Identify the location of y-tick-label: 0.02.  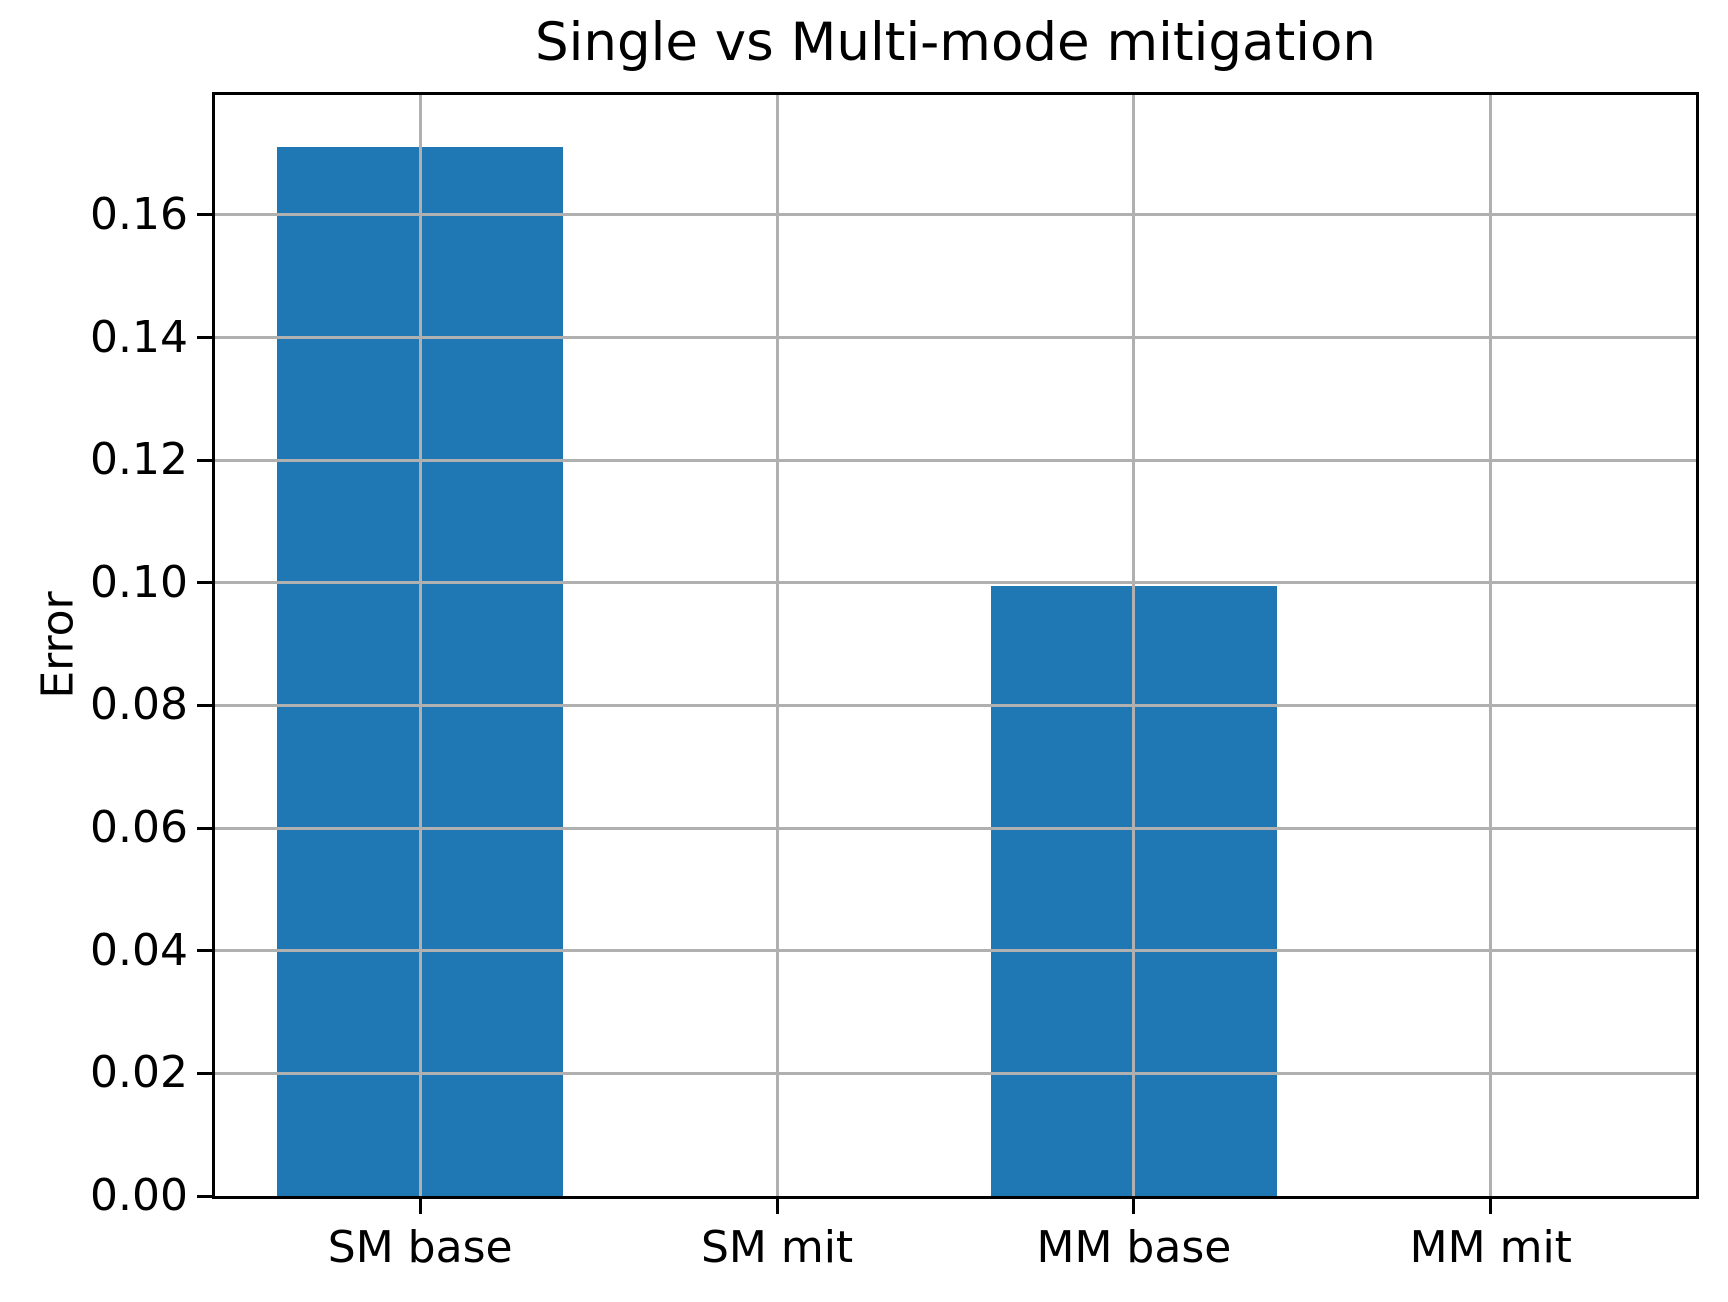
(139, 1073).